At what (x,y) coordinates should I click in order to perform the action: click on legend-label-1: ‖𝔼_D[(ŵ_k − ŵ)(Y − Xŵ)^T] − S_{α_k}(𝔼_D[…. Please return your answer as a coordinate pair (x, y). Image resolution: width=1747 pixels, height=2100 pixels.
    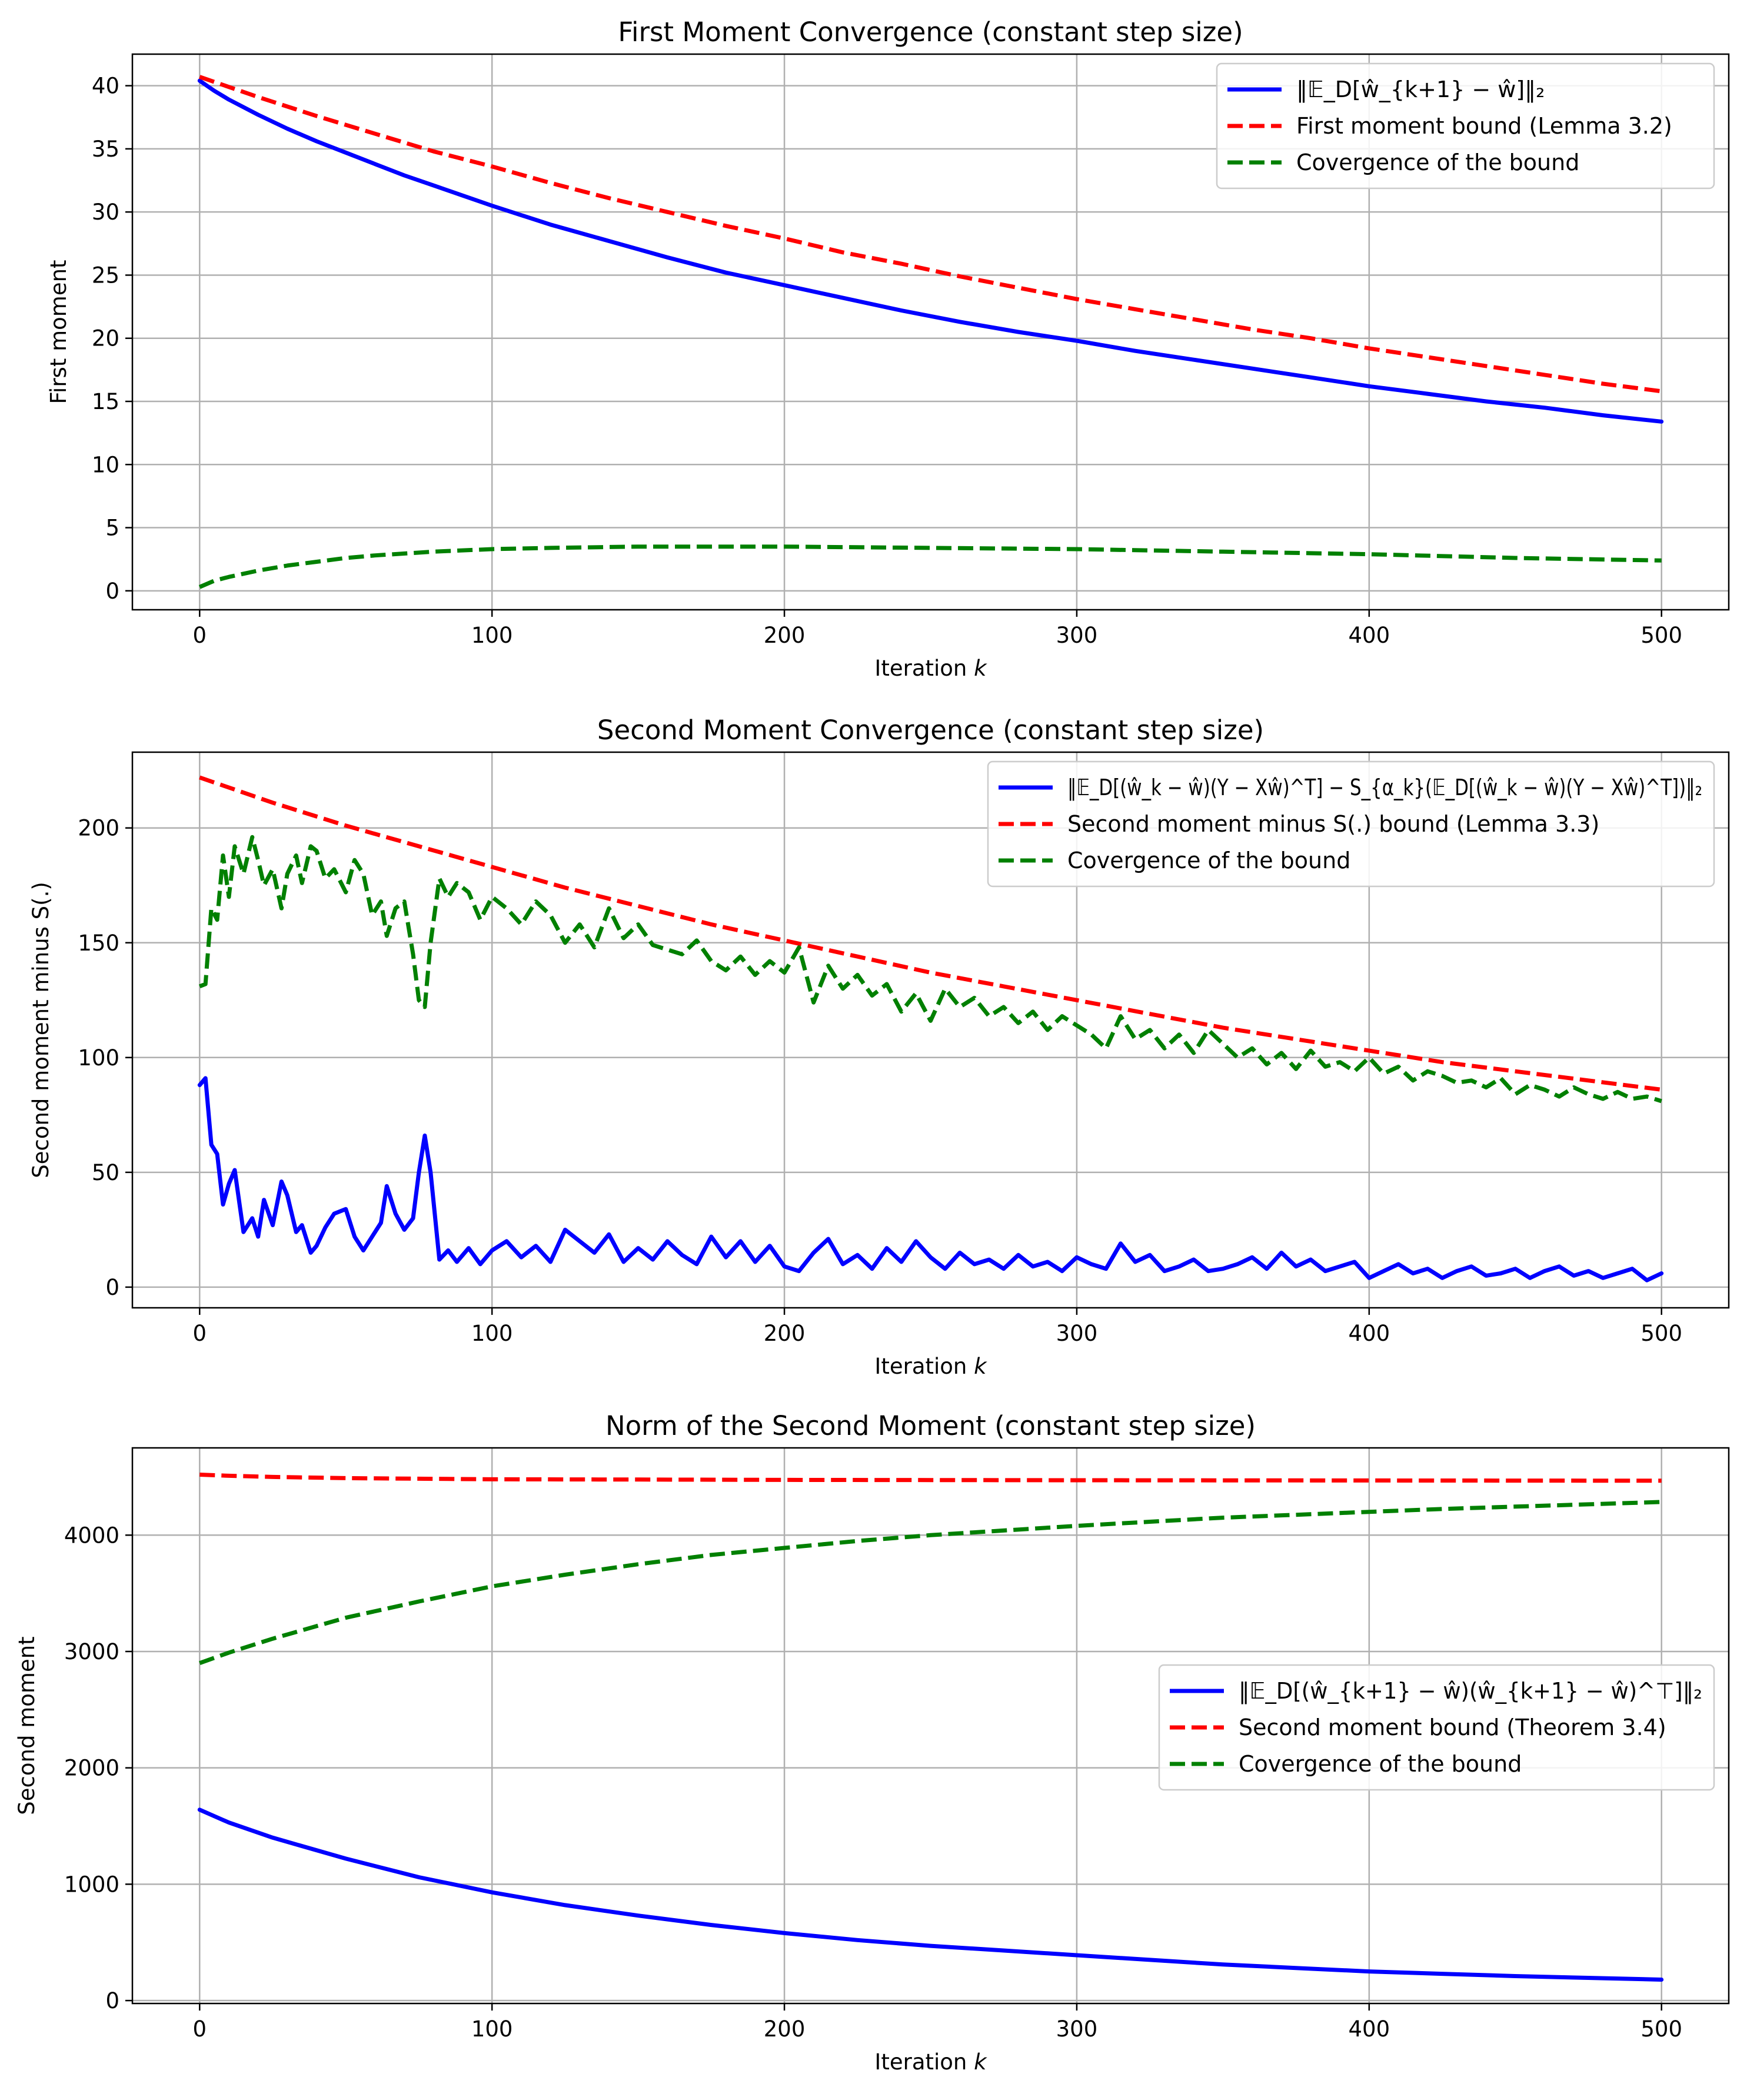
    Looking at the image, I should click on (1384, 788).